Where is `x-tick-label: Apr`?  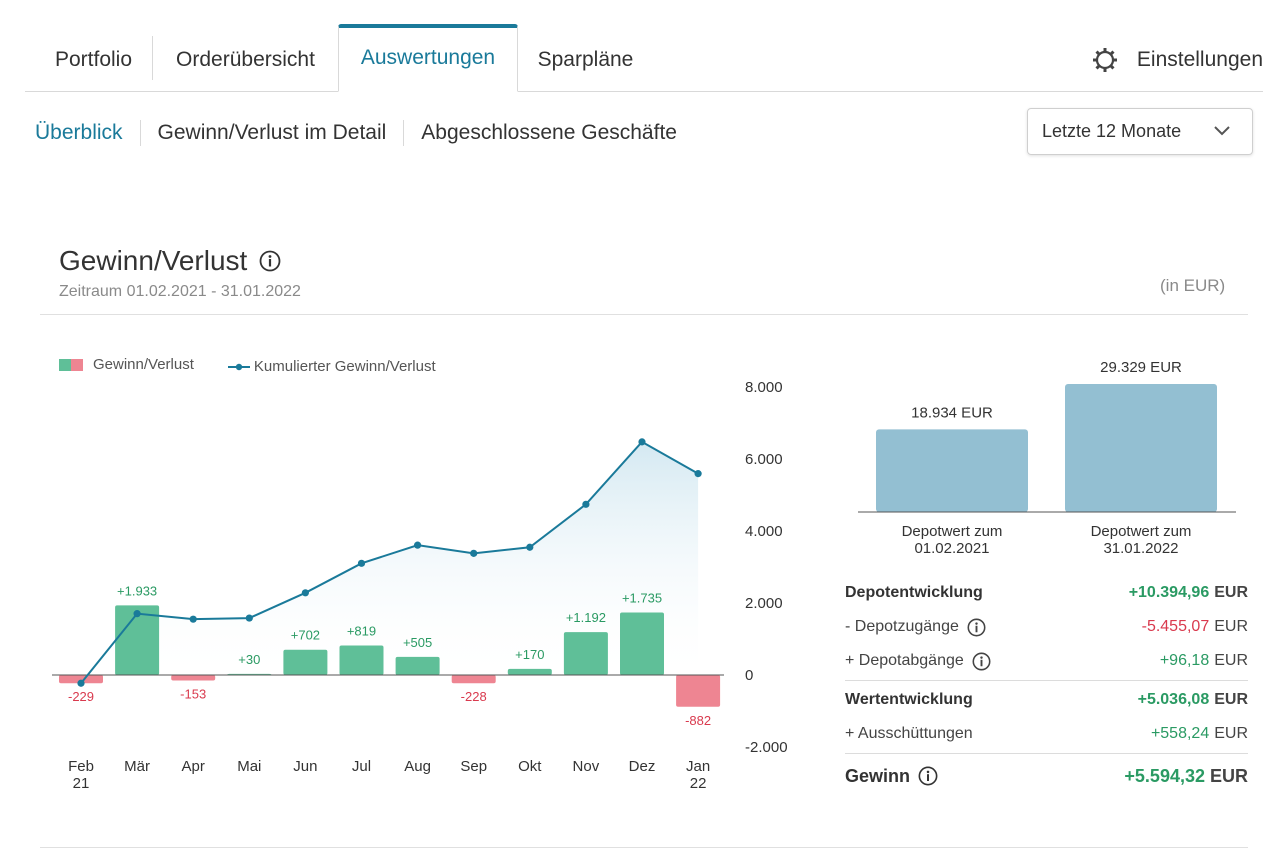 x-tick-label: Apr is located at coordinates (193, 766).